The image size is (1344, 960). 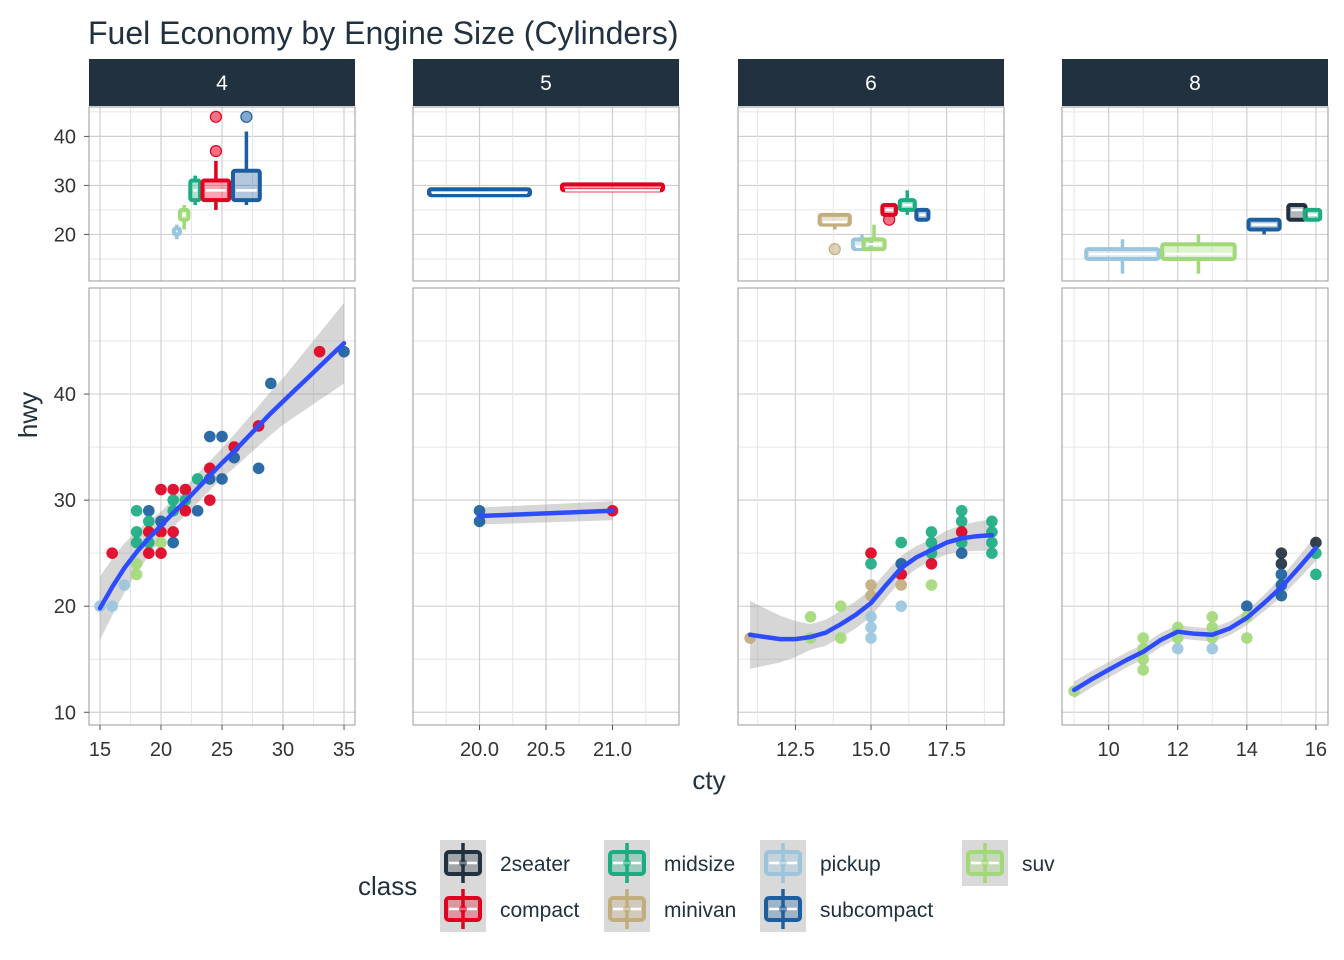 What do you see at coordinates (383, 33) in the screenshot?
I see `chart-title: Fuel Economy by Engine Size (Cylinders)` at bounding box center [383, 33].